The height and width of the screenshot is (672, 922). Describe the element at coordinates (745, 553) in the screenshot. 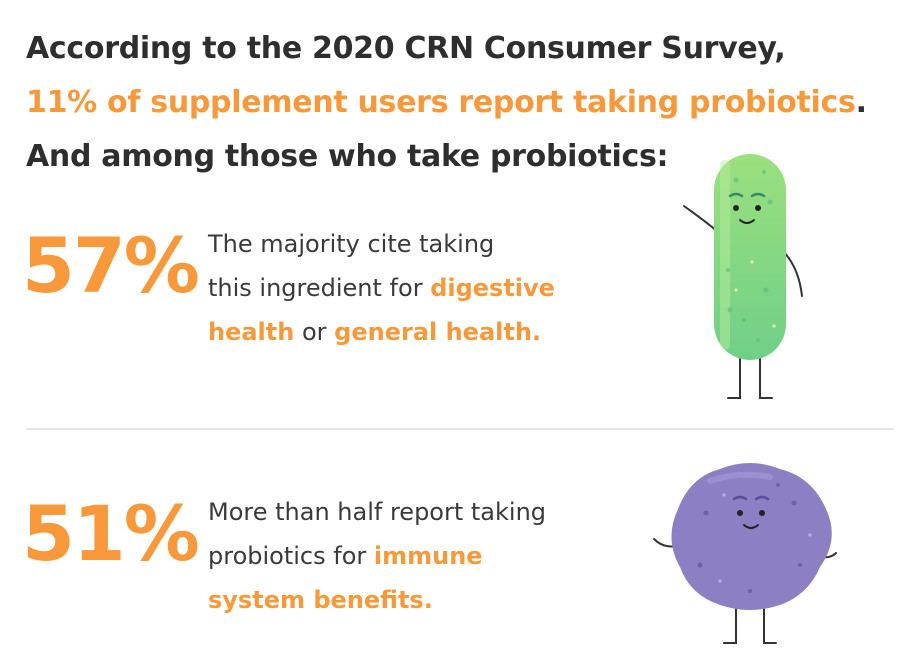

I see `purple-microbe-icon` at that location.